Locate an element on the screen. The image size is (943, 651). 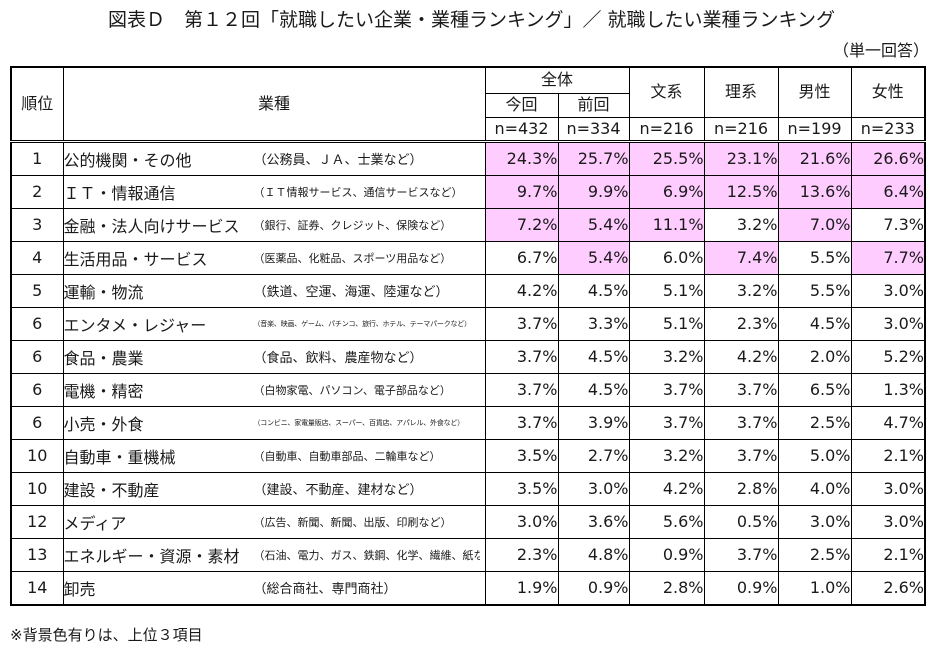
value-current: 7.2% is located at coordinates (521, 224).